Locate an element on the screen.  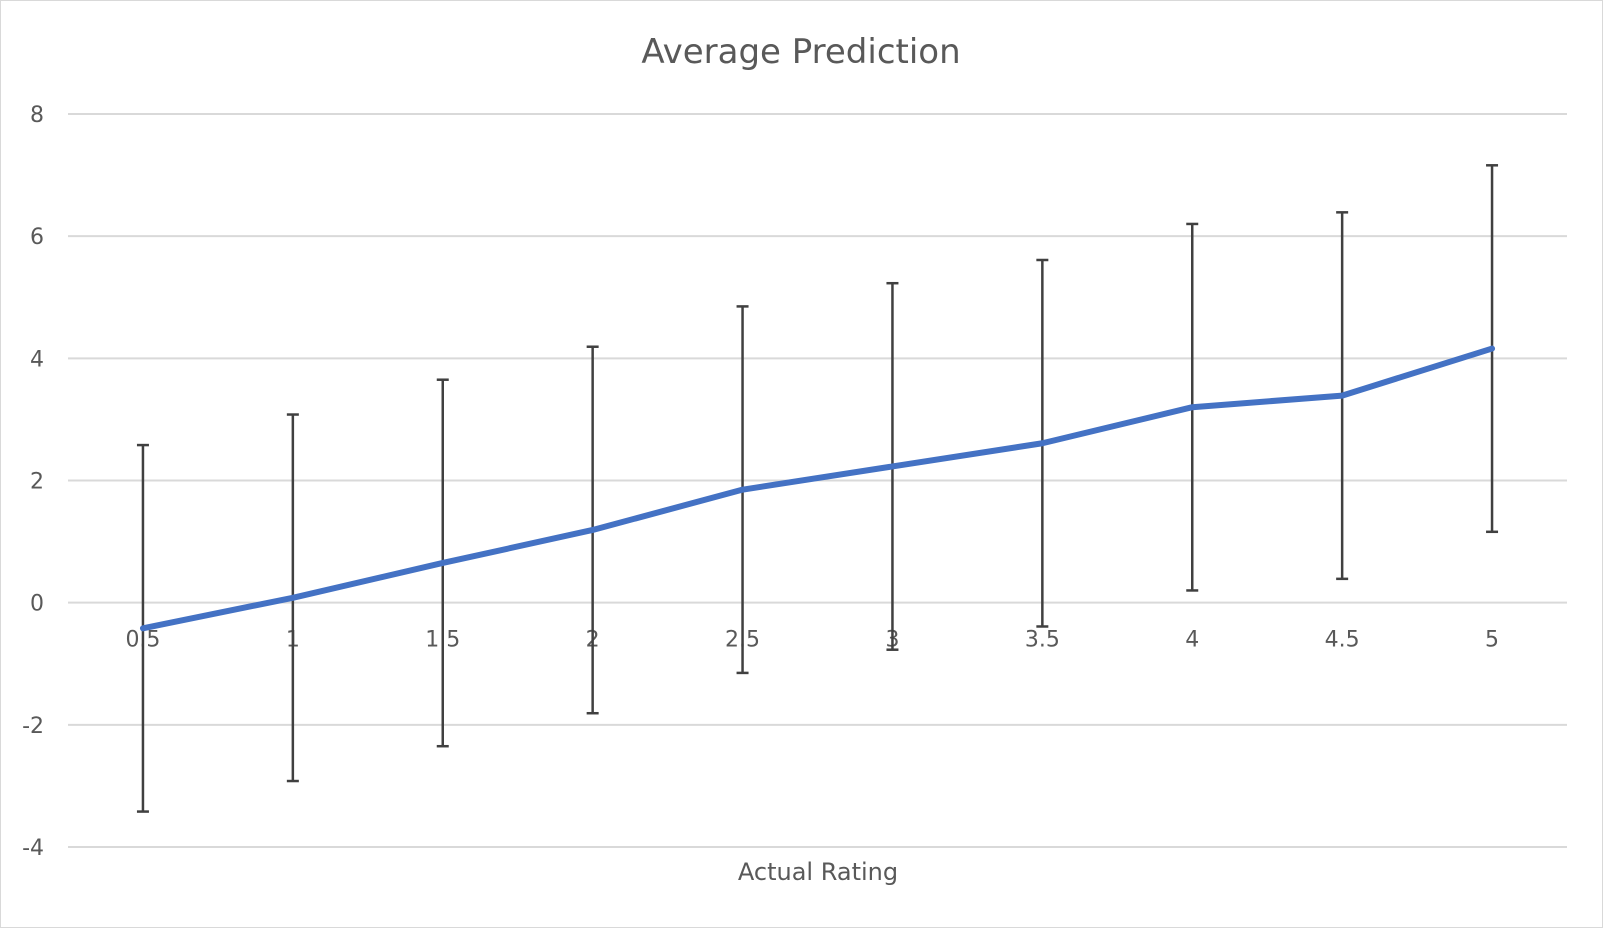
y-tick-label: 8 is located at coordinates (37, 115).